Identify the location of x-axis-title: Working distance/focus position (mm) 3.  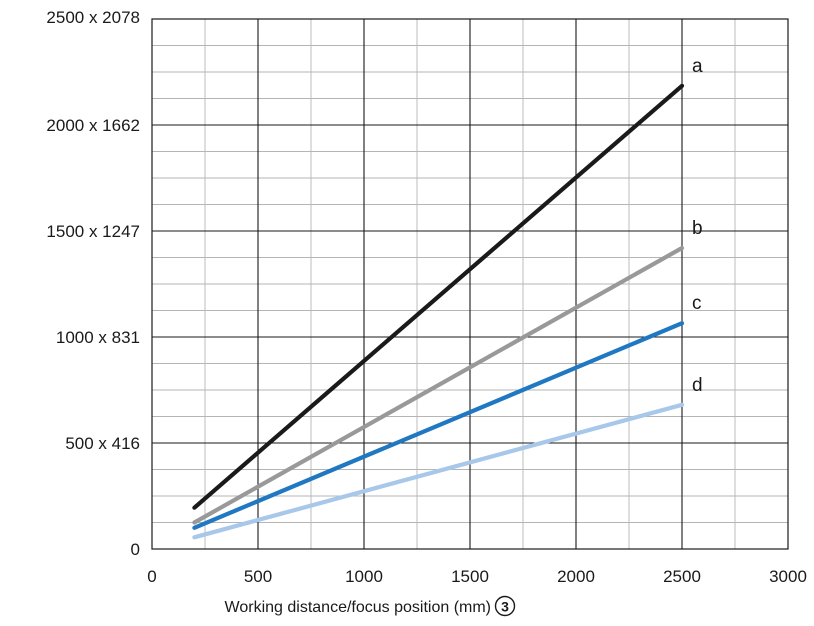
(370, 606).